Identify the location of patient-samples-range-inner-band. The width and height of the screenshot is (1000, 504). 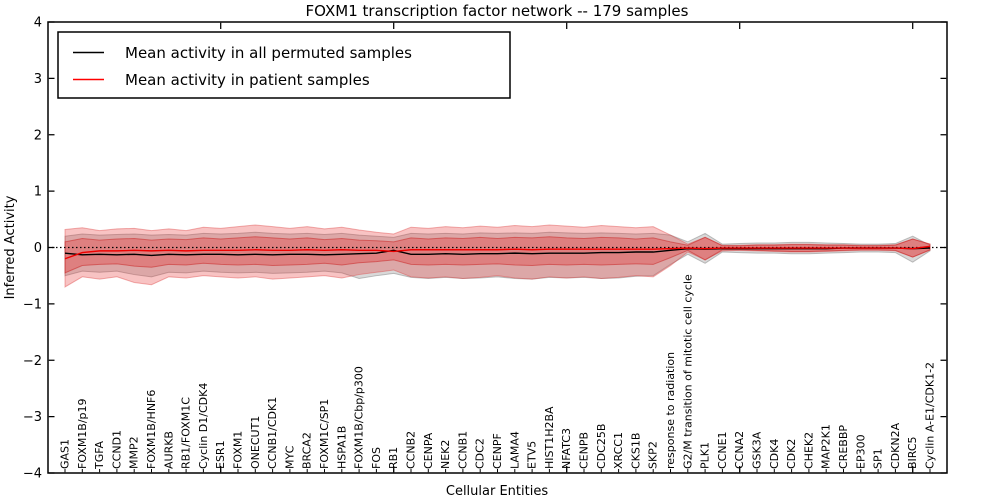
(497, 255).